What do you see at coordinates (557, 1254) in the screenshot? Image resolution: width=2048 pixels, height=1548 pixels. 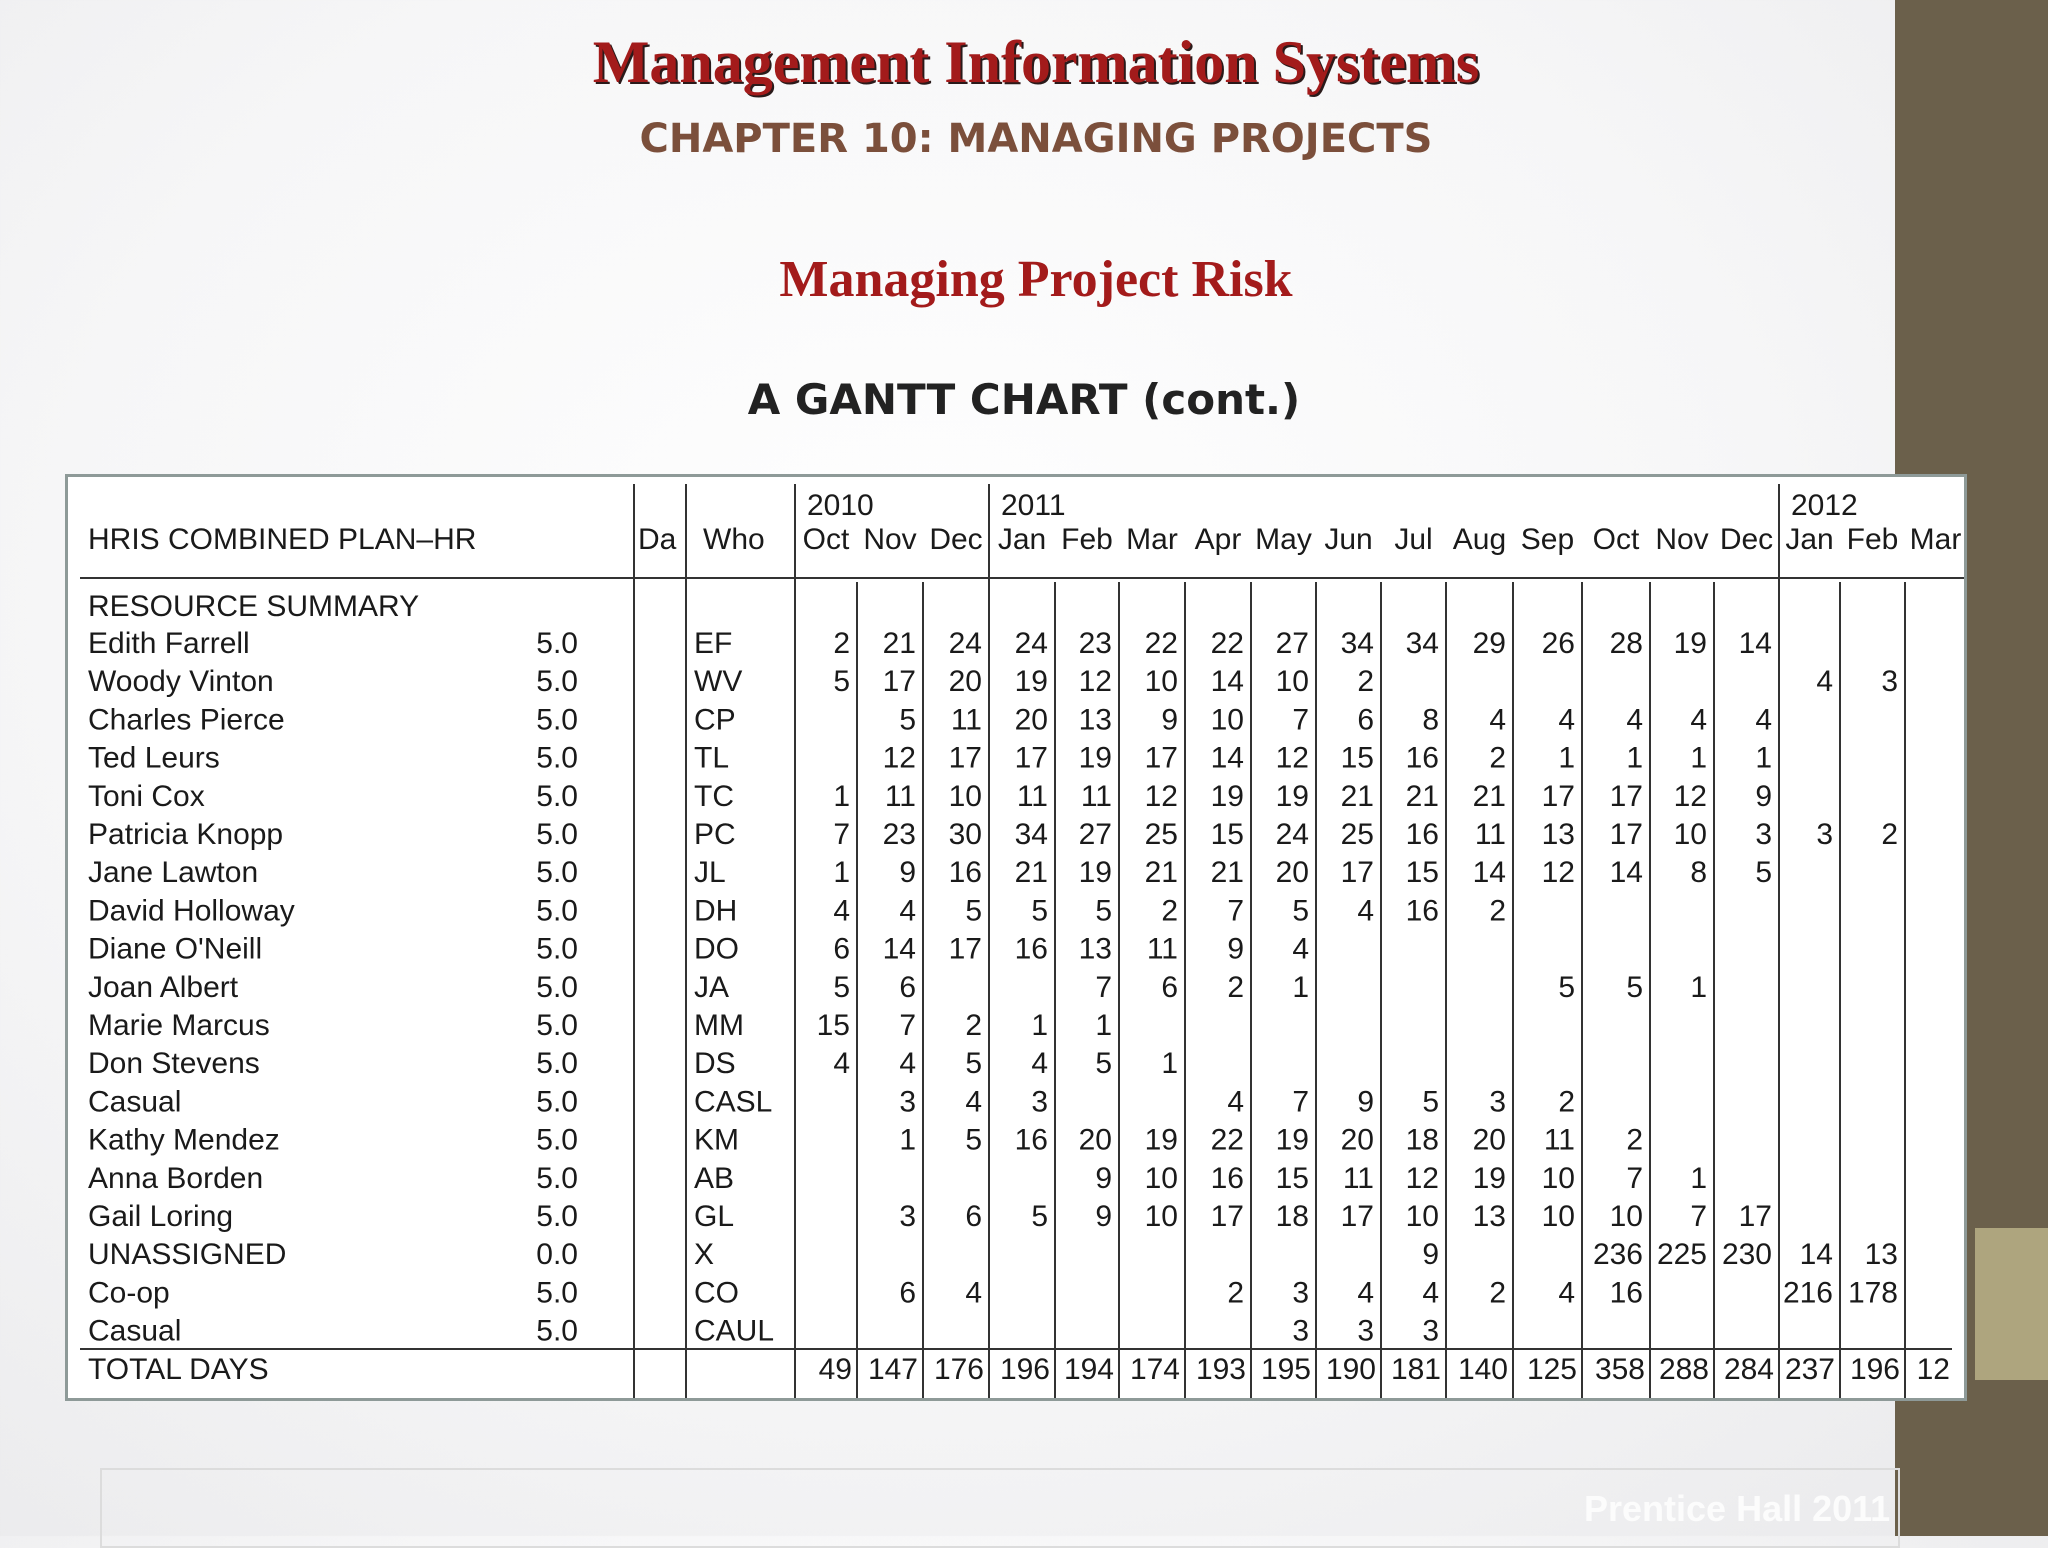 I see `resource-days-rate: 0.0` at bounding box center [557, 1254].